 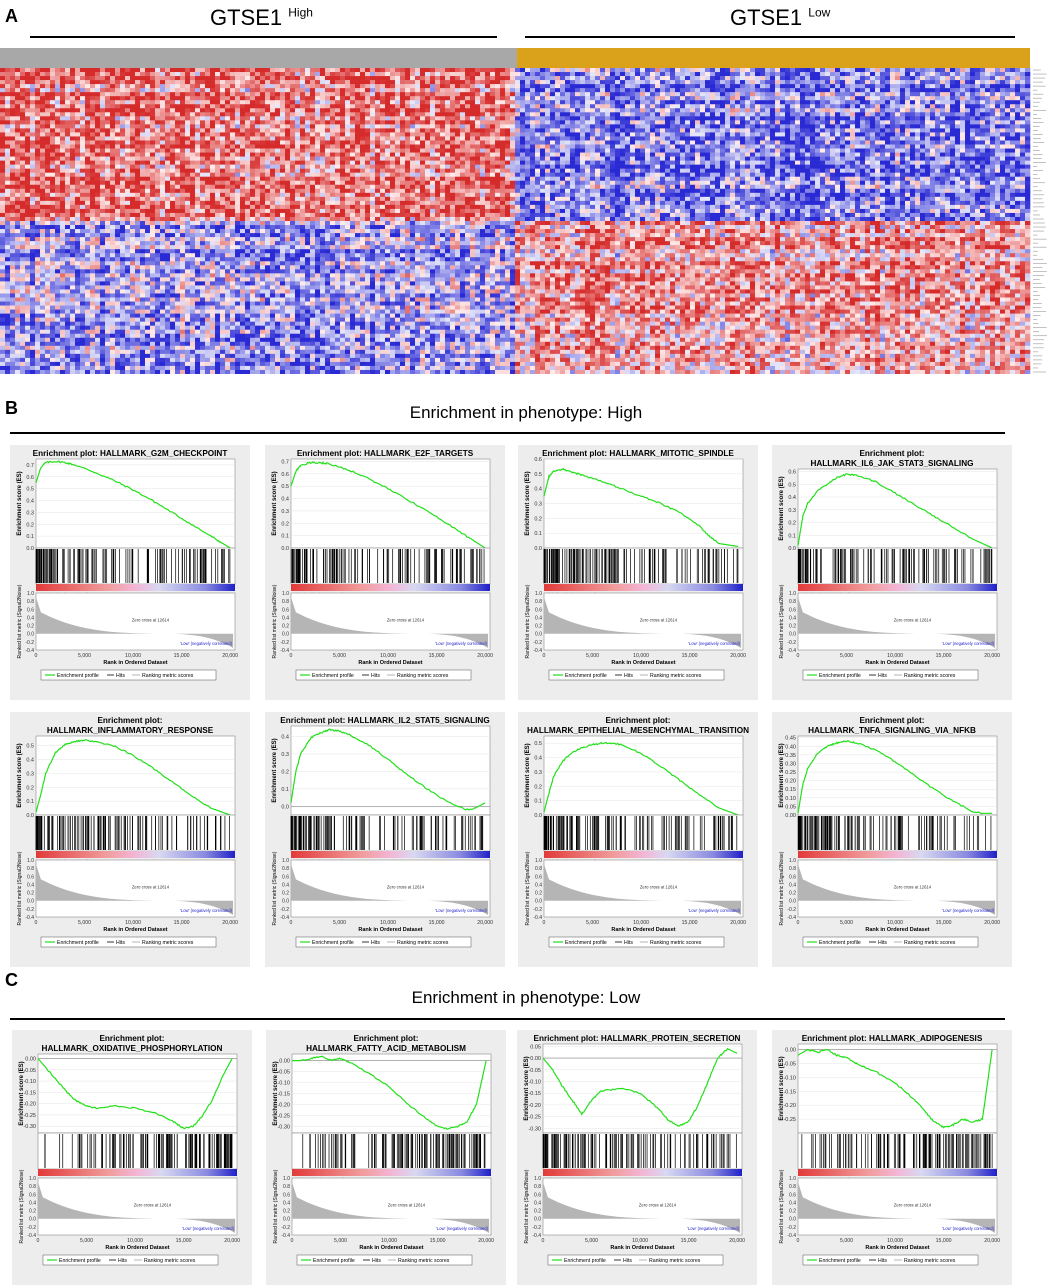 What do you see at coordinates (285, 524) in the screenshot?
I see `es-tick-label: 0.2` at bounding box center [285, 524].